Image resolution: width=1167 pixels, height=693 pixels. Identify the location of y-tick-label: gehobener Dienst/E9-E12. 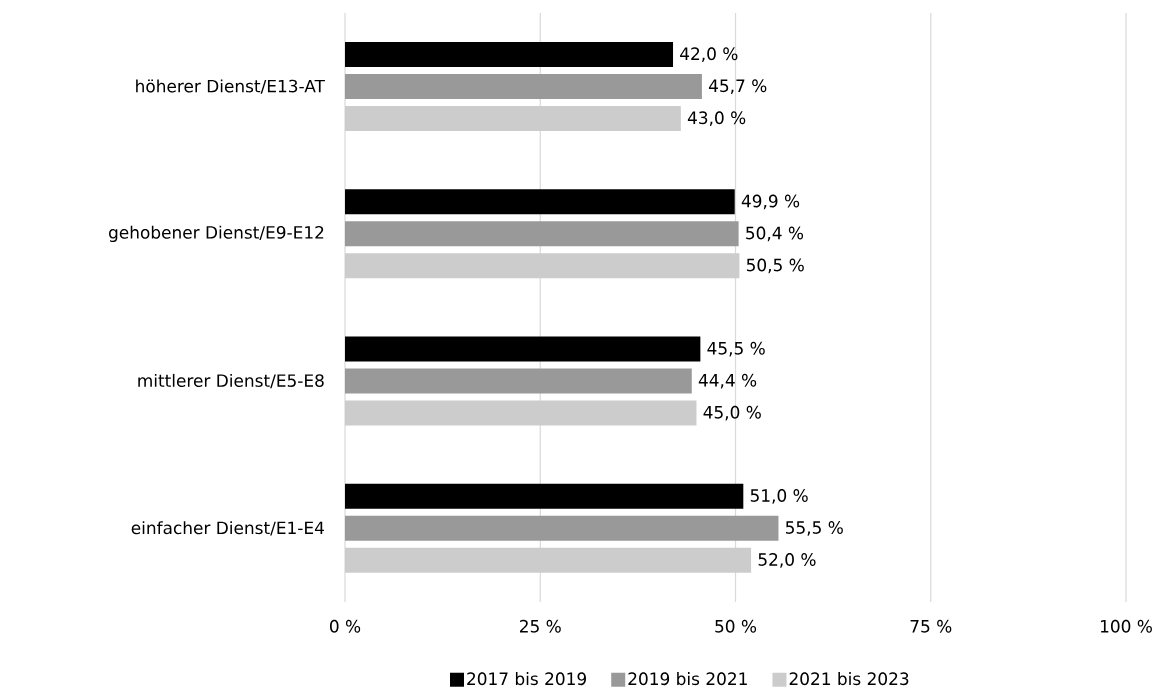
(216, 234).